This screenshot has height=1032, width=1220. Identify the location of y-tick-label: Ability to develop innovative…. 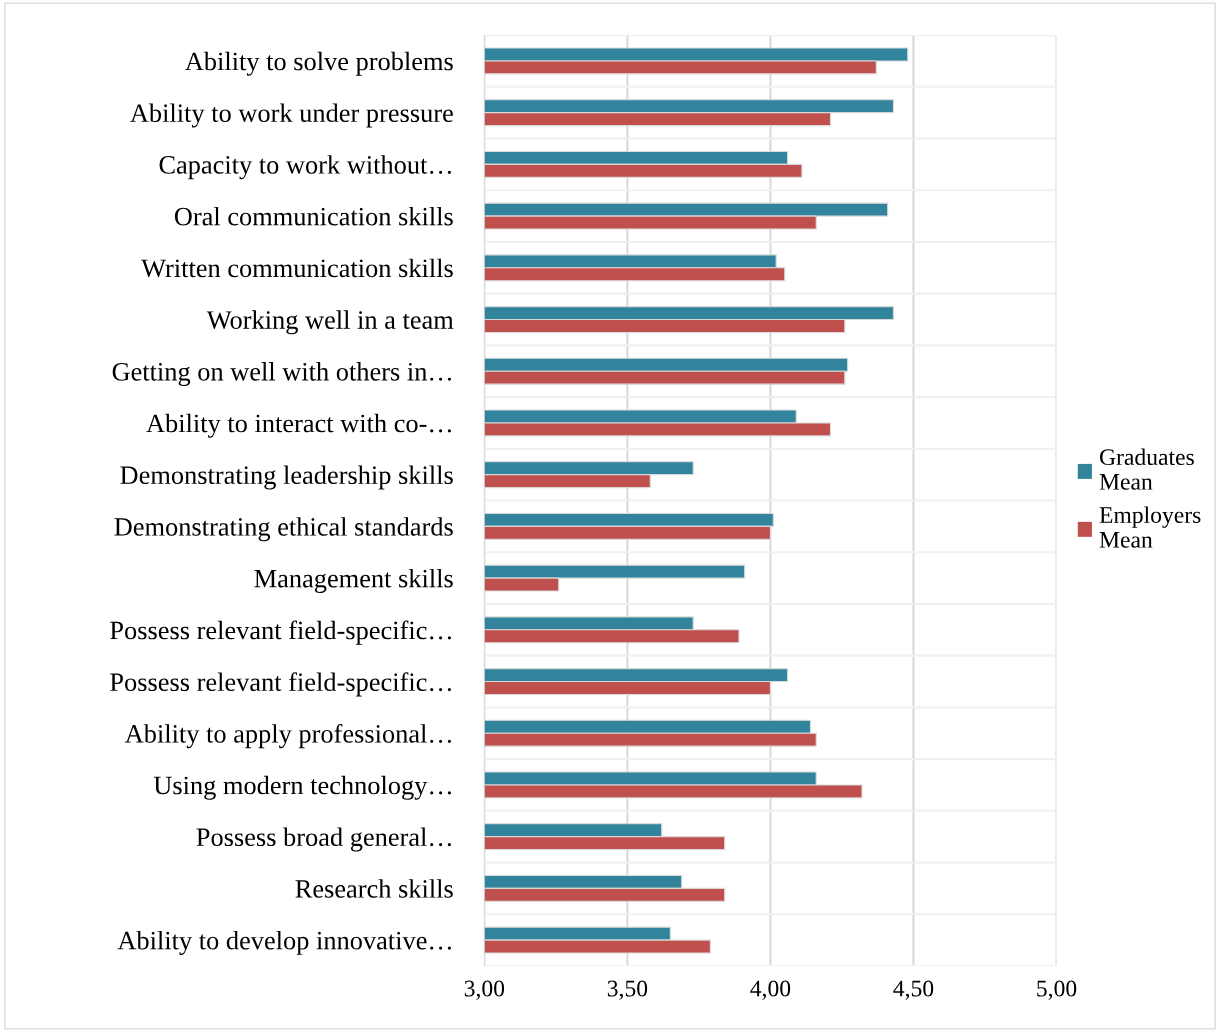
(284, 942).